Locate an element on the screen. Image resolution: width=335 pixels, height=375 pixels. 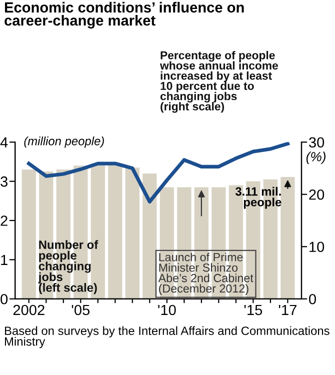
text: Percentage of people whose annual income increased by at least 10 percent due to changing jobs (right scale) is located at coordinates (219, 81).